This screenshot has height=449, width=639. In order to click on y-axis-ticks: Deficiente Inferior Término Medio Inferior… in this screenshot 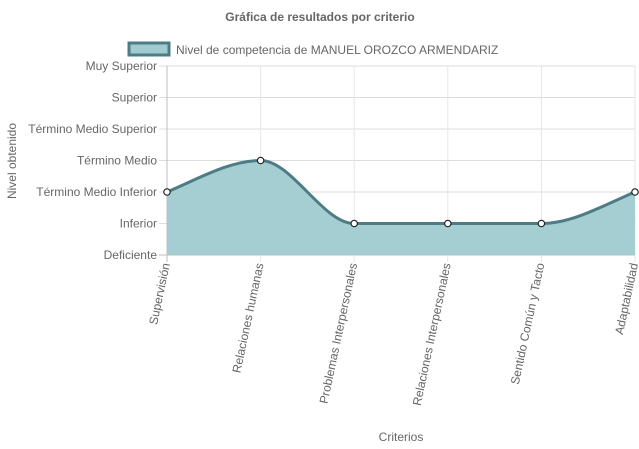, I will do `click(92, 160)`.